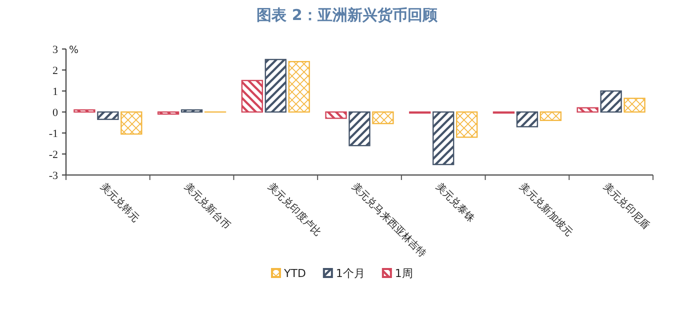 The height and width of the screenshot is (327, 694). I want to click on y-tick-label: -3, so click(53, 176).